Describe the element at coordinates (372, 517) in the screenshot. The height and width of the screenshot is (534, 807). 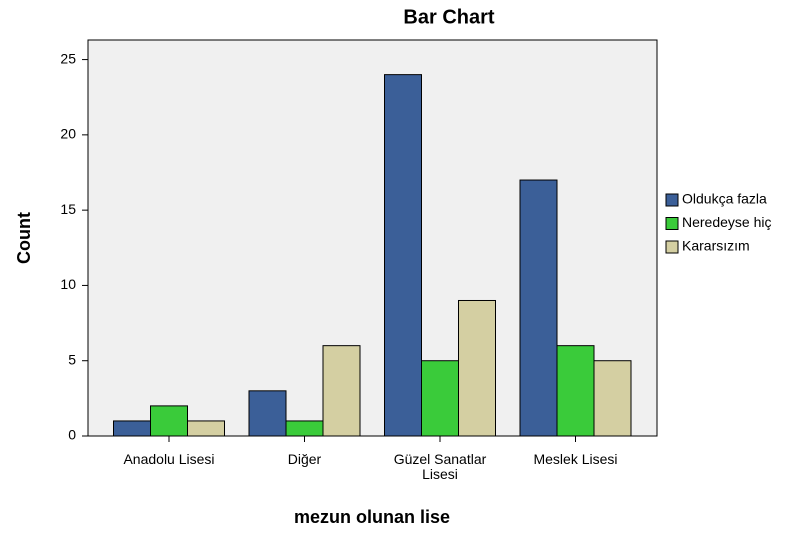
I see `x-axis-title: mezun olunan lise` at that location.